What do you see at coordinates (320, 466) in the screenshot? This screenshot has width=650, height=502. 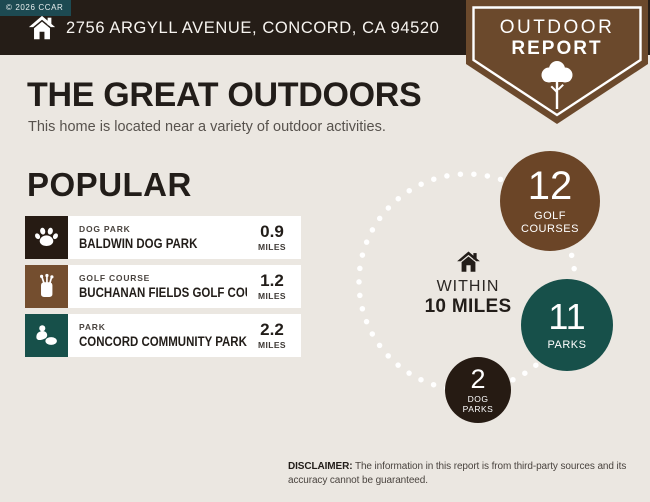 I see `disclaimer-label: DISCLAIMER:` at bounding box center [320, 466].